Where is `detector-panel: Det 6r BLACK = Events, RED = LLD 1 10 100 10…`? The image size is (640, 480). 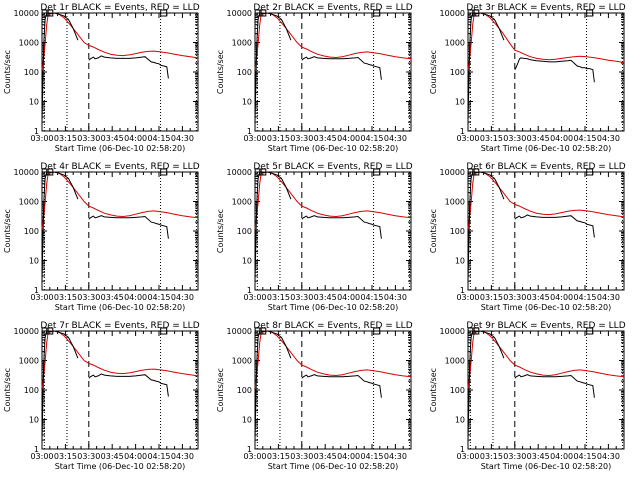
detector-panel: Det 6r BLACK = Events, RED = LLD 1 10 100 10… is located at coordinates (527, 237).